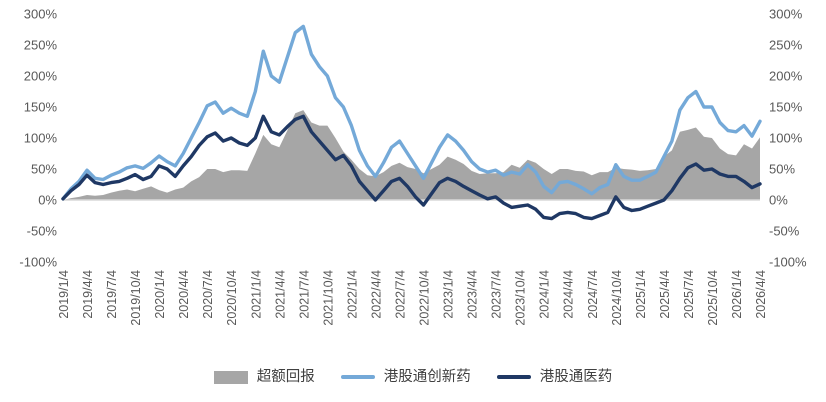  Describe the element at coordinates (41, 76) in the screenshot. I see `y-axis-label-left: 200%` at that location.